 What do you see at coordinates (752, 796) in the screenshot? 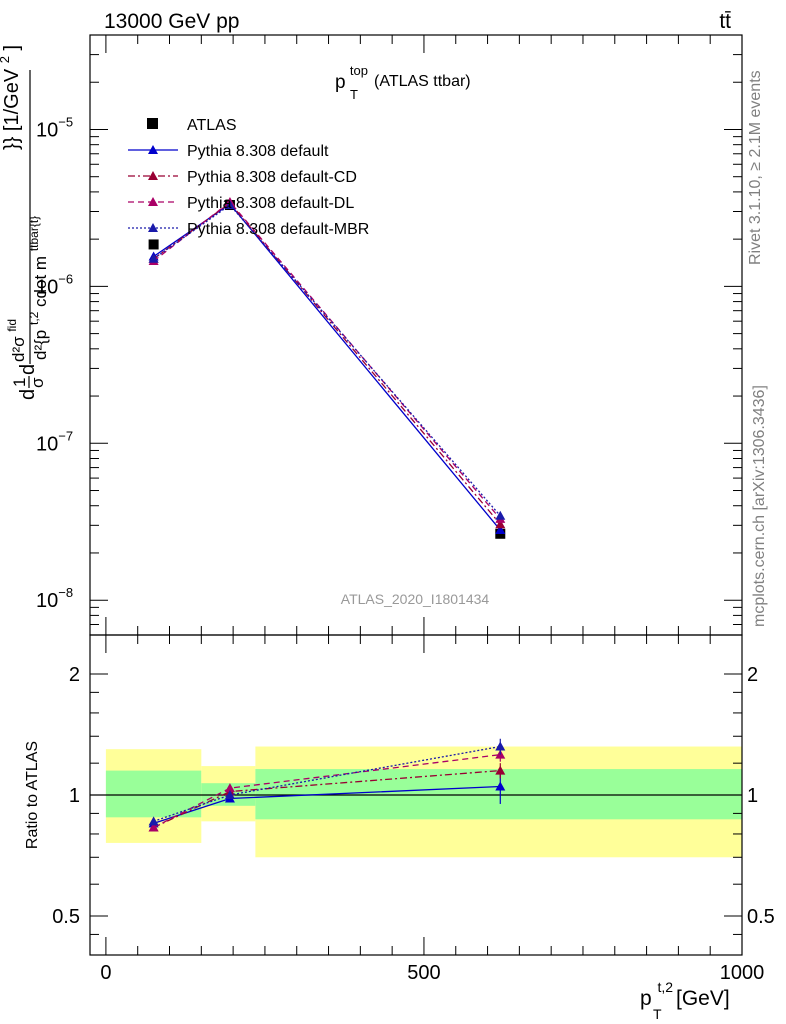
I see `ratio-y-tick-label-right: 1` at bounding box center [752, 796].